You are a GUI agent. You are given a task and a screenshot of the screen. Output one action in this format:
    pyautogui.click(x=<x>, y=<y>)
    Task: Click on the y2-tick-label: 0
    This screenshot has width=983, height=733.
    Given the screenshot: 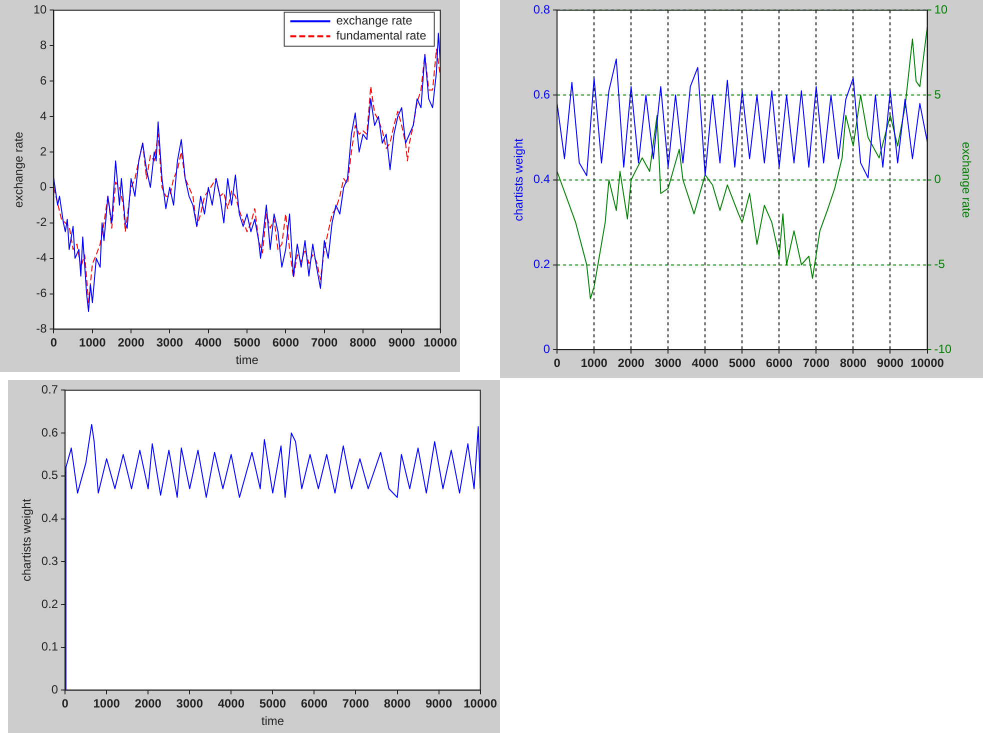 What is the action you would take?
    pyautogui.click(x=938, y=179)
    